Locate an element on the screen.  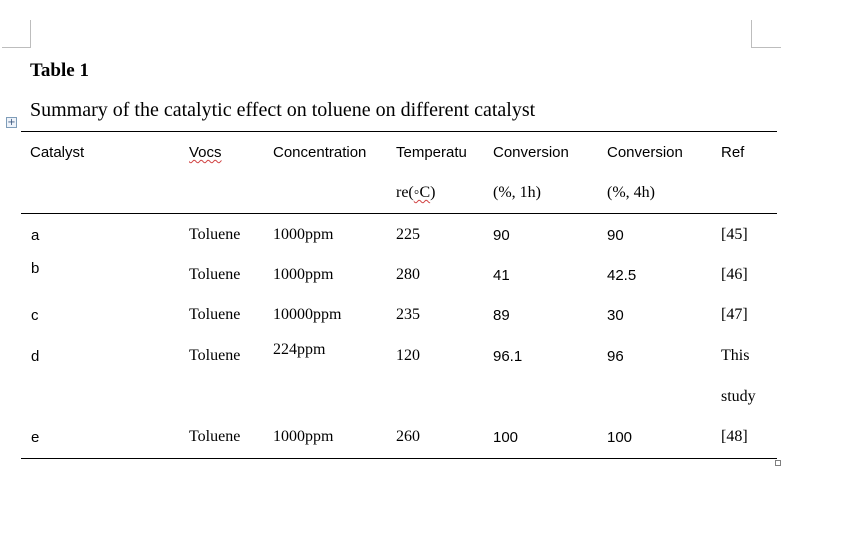
table-label: Table 1 is located at coordinates (59, 70).